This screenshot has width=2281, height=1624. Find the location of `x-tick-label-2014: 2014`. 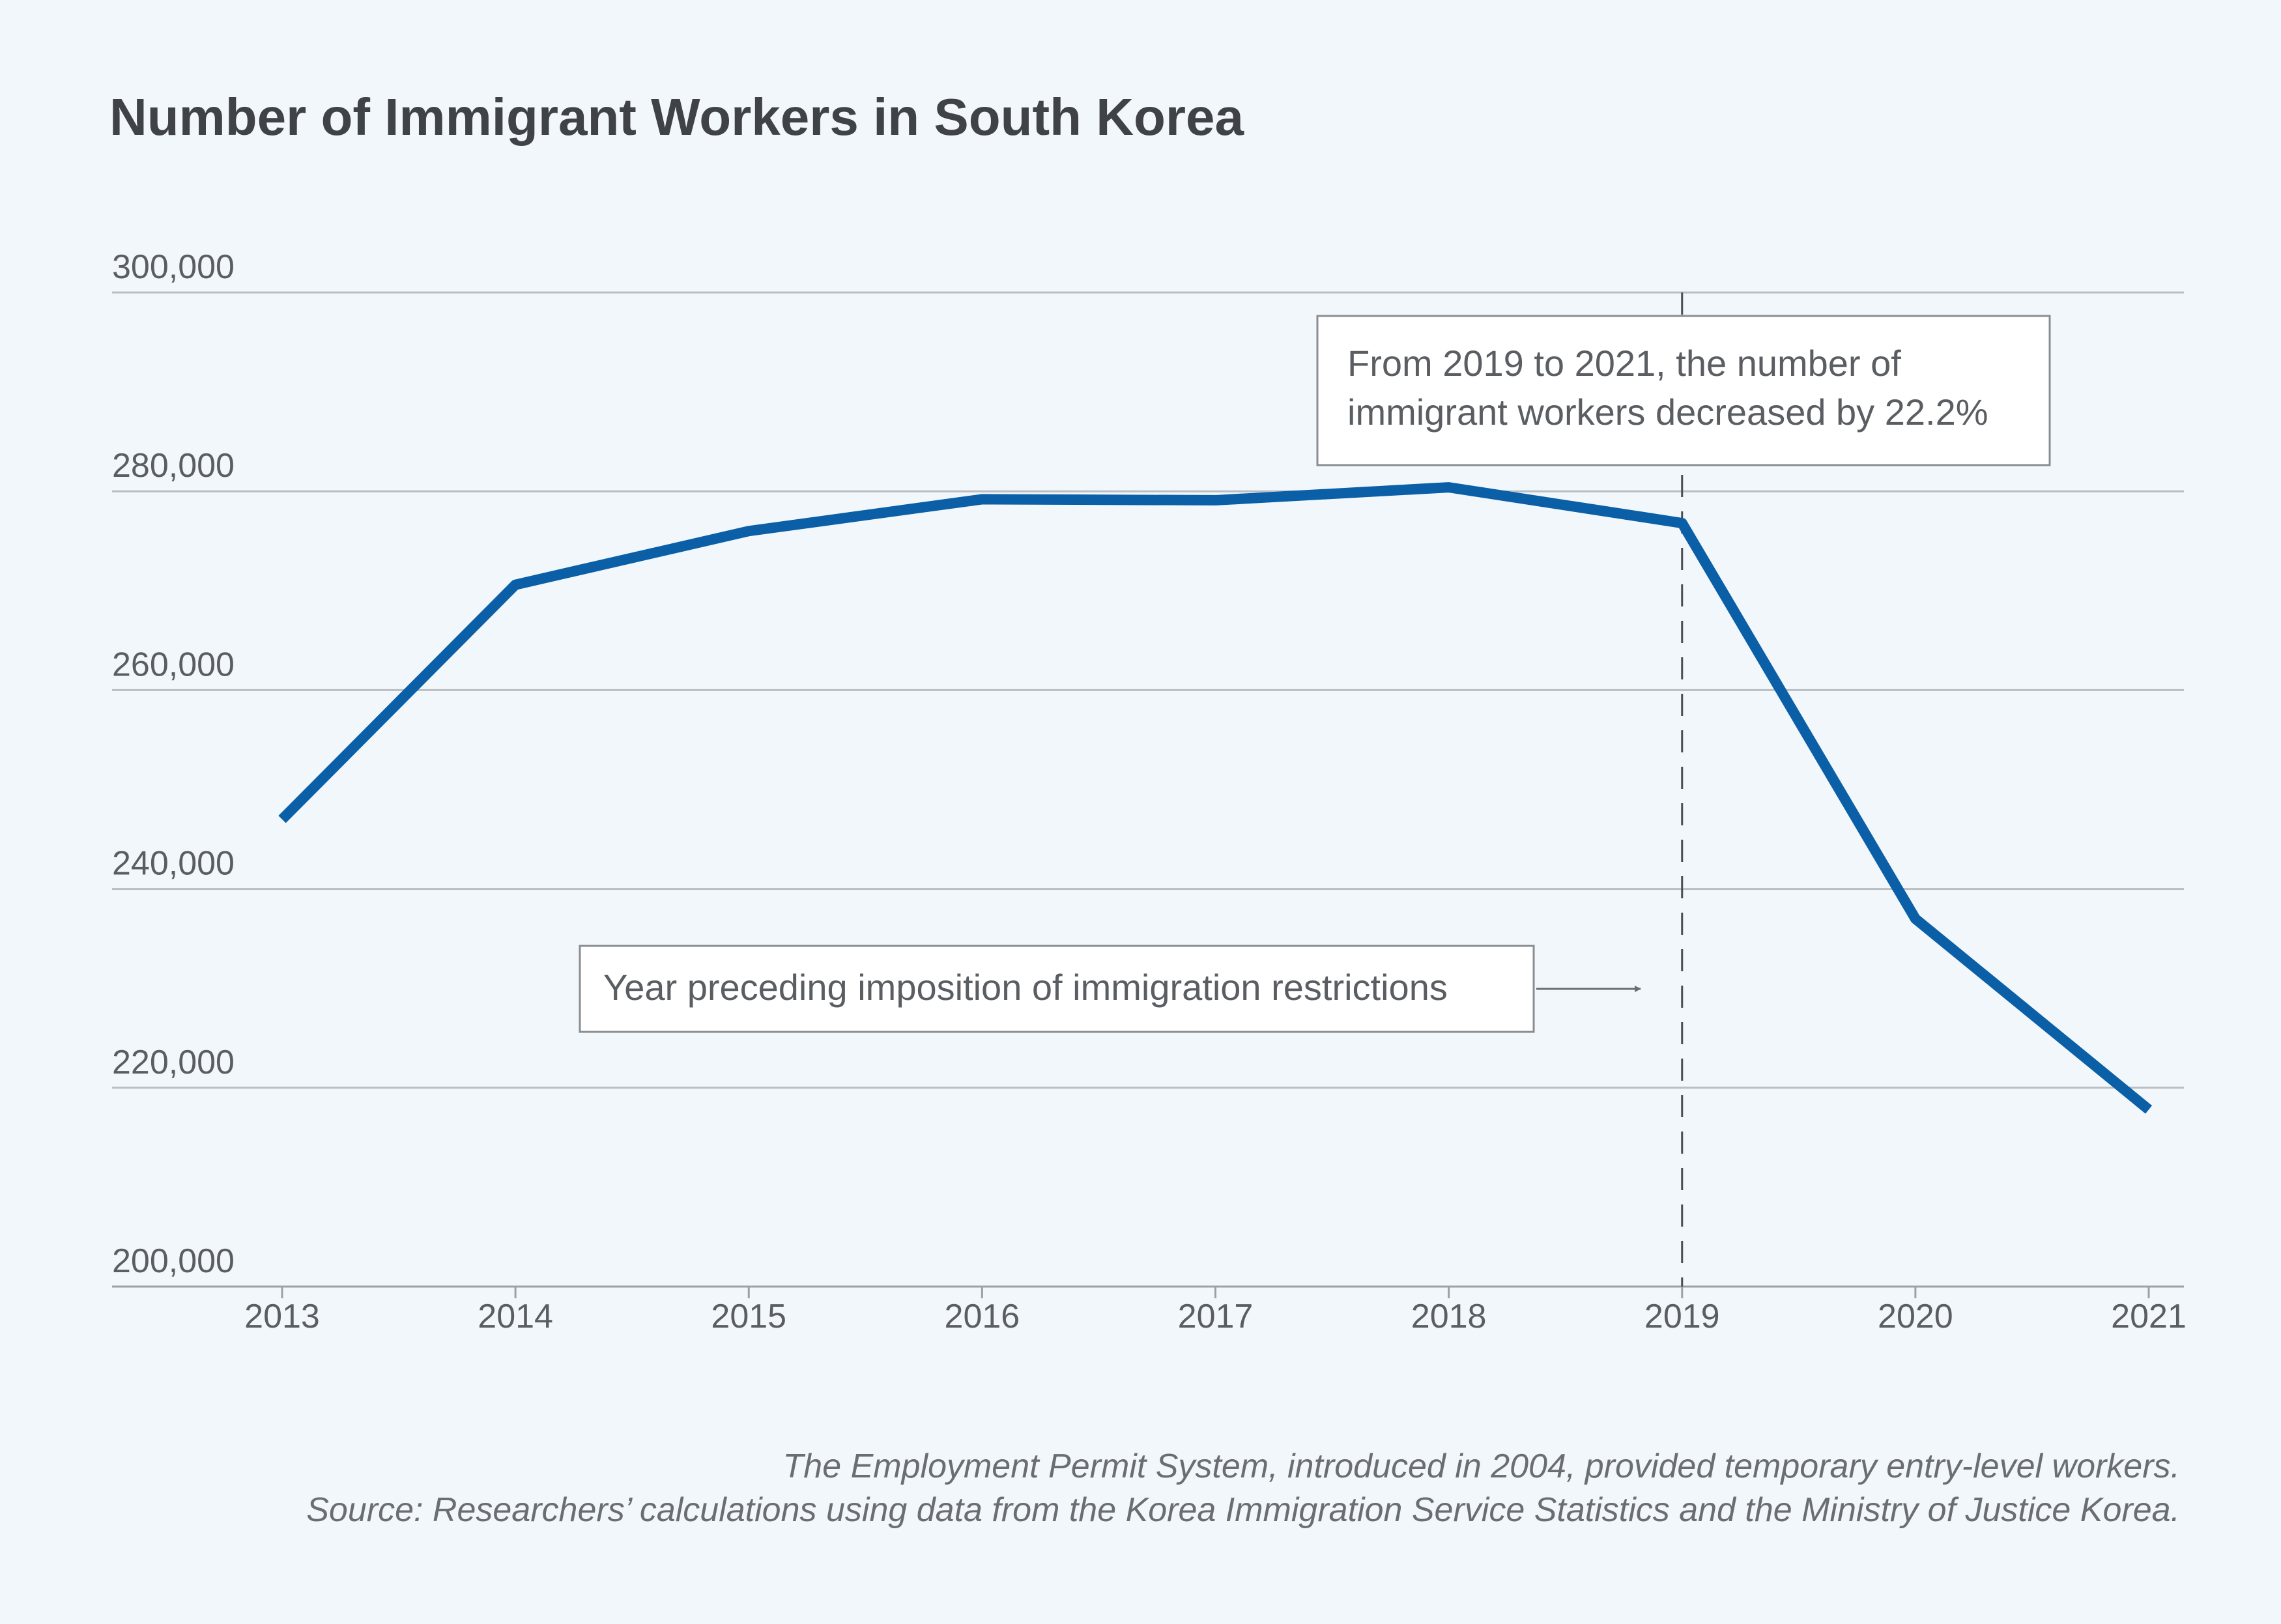

x-tick-label-2014: 2014 is located at coordinates (515, 1317).